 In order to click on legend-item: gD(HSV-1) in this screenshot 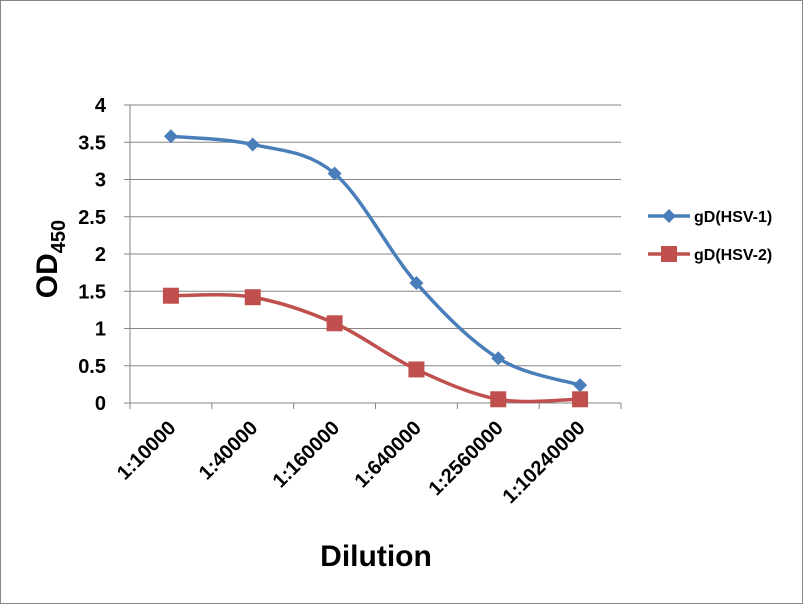, I will do `click(710, 217)`.